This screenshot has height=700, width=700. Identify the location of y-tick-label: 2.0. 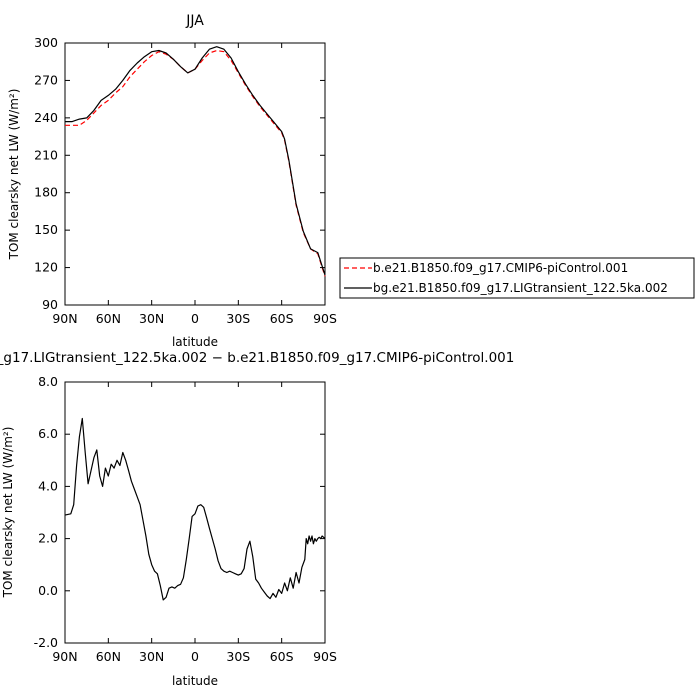
(48, 538).